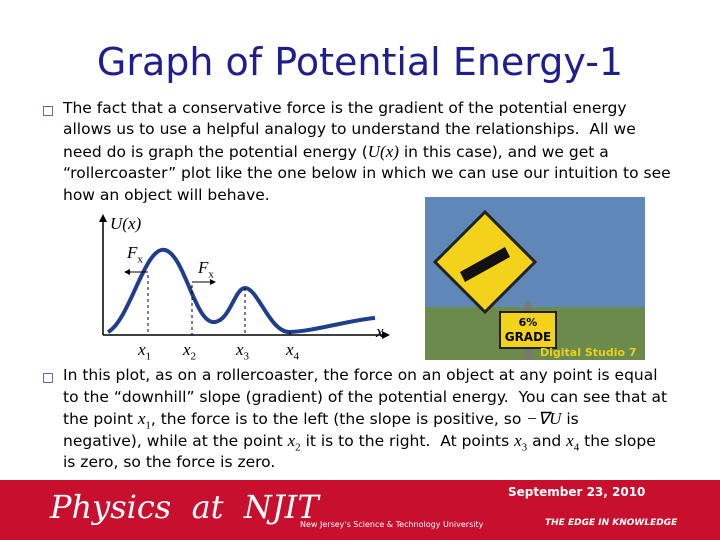 Image resolution: width=720 pixels, height=540 pixels. Describe the element at coordinates (535, 278) in the screenshot. I see `sign-photo` at that location.